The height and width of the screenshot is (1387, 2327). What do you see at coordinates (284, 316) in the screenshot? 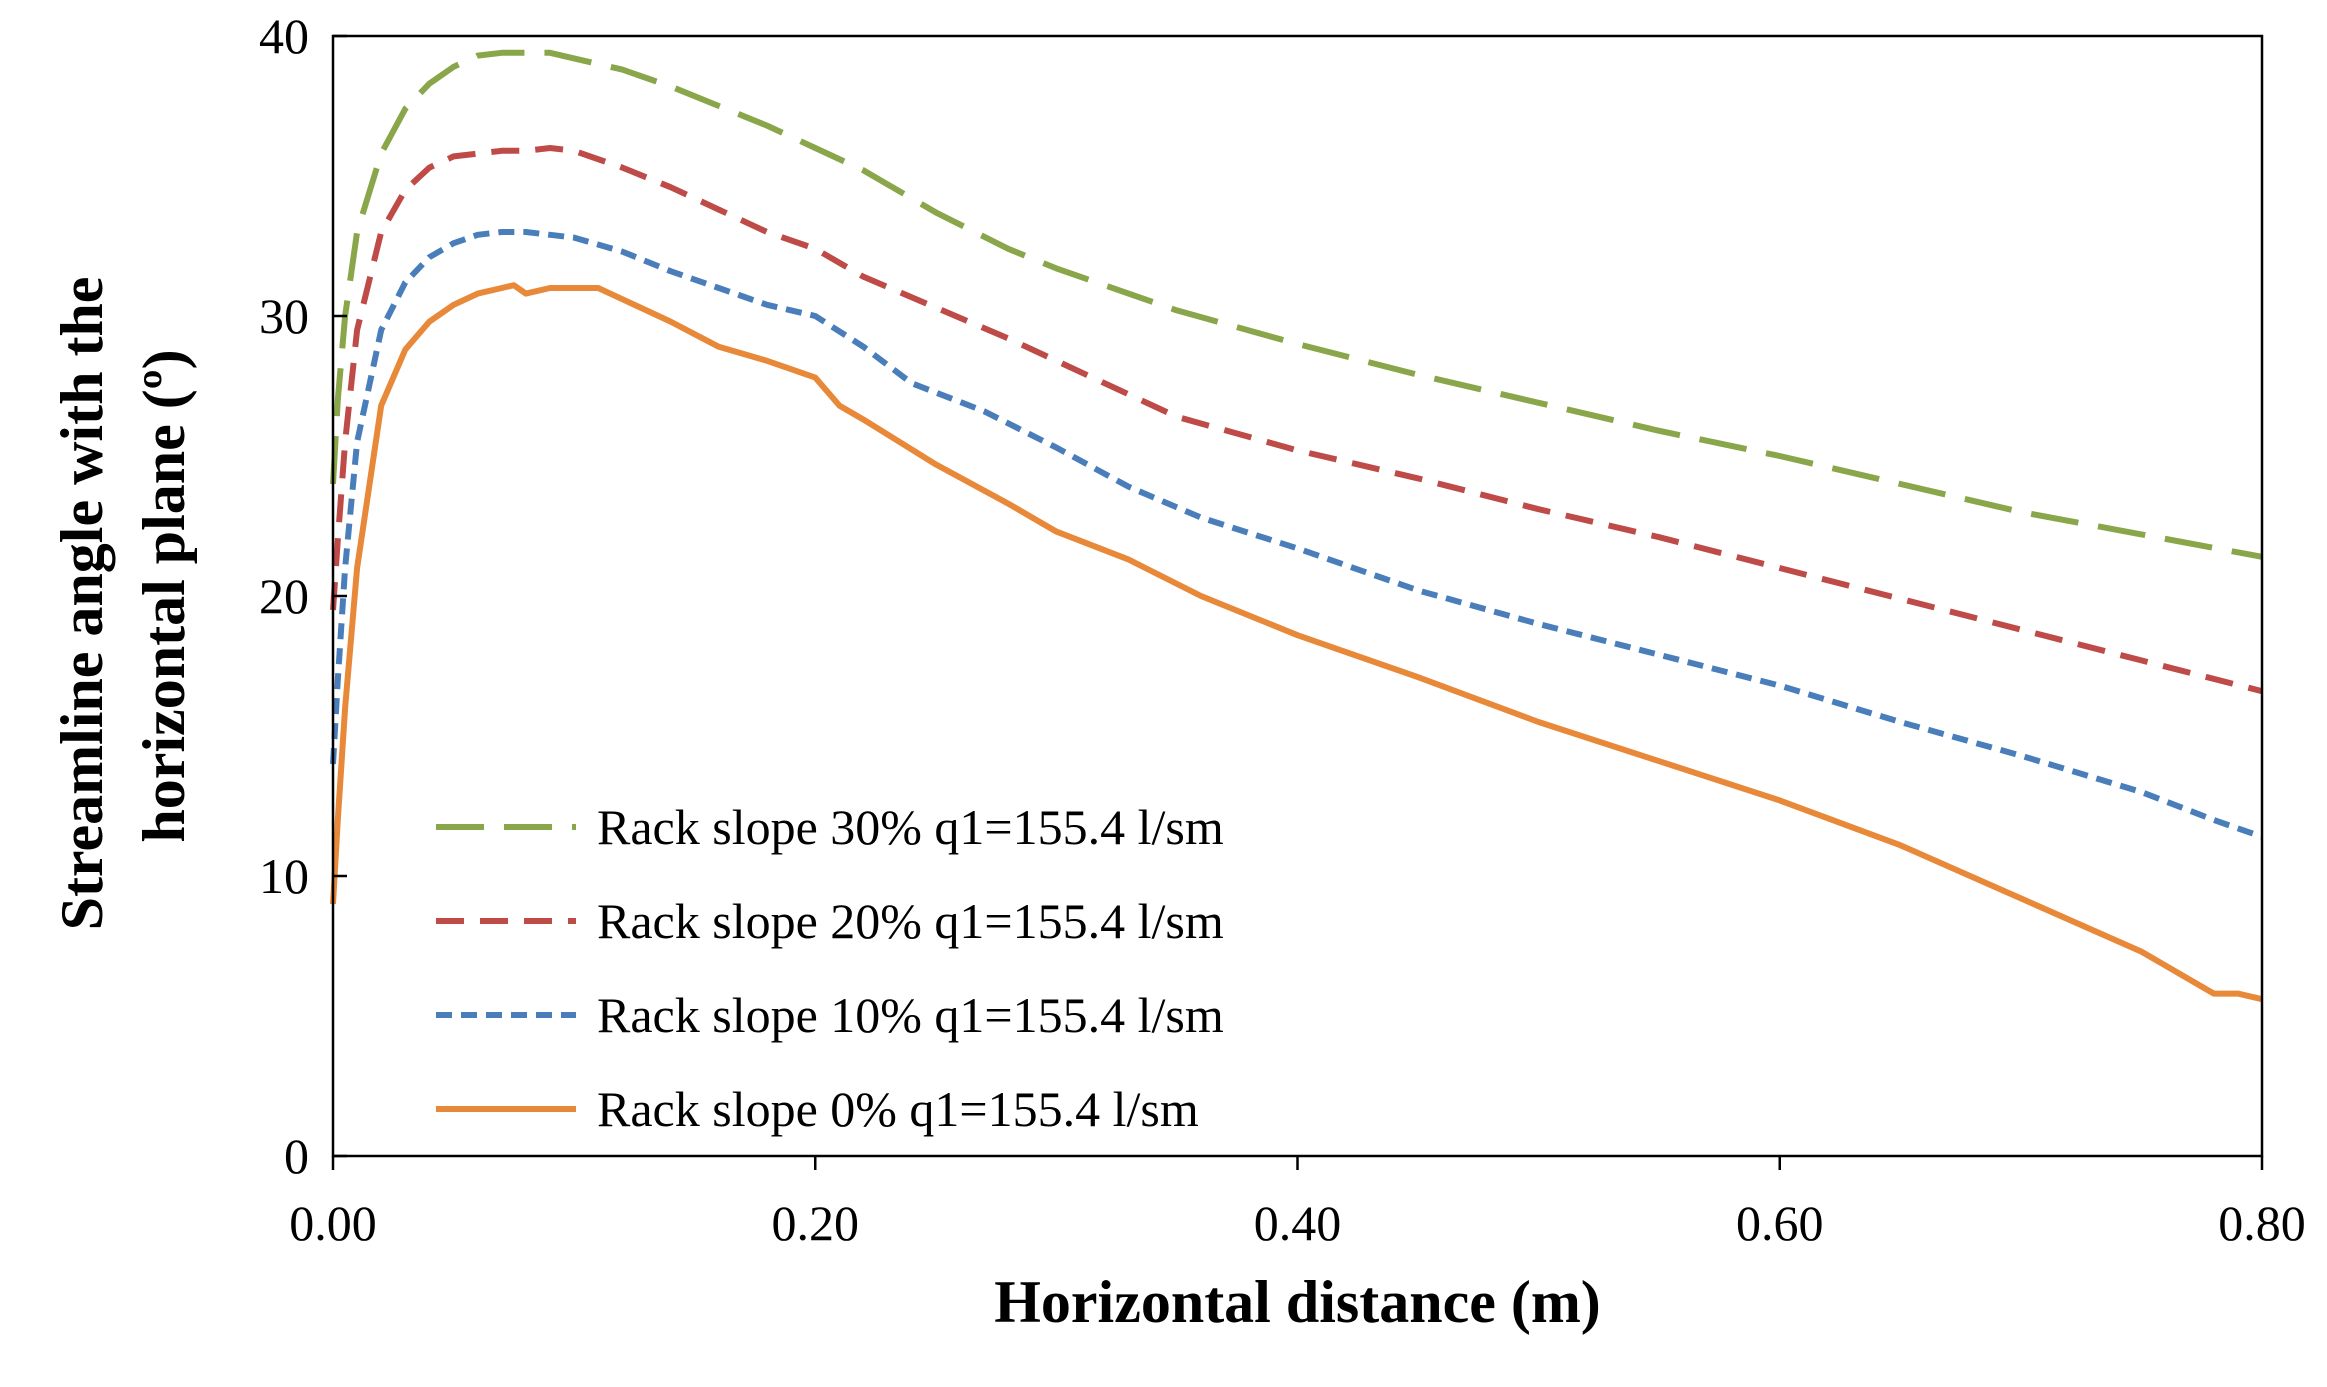
I see `y-tick-label: 30` at bounding box center [284, 316].